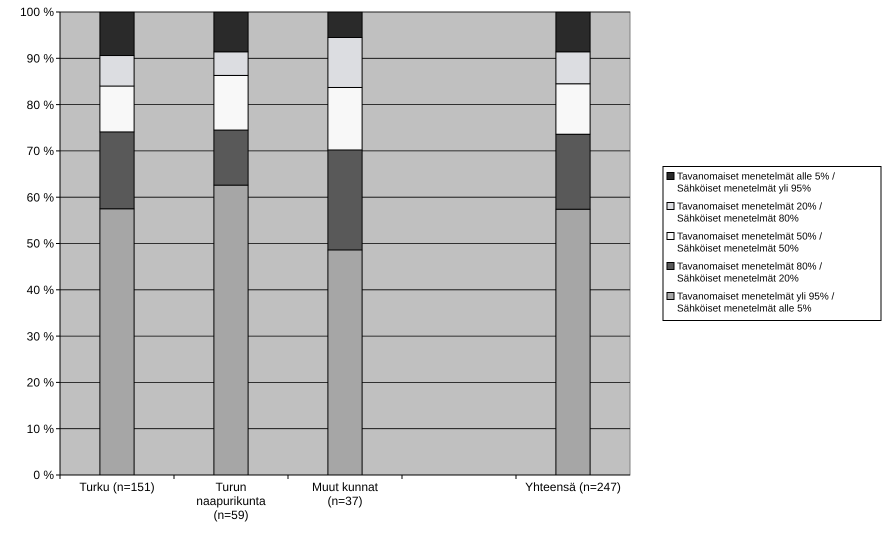 The height and width of the screenshot is (545, 882). Describe the element at coordinates (43, 475) in the screenshot. I see `y-tick-label: 0 %` at that location.